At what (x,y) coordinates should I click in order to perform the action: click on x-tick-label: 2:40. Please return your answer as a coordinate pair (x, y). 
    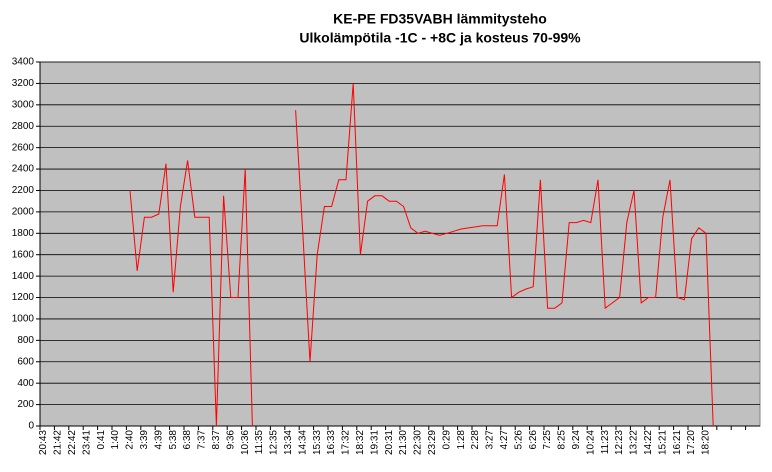
    Looking at the image, I should click on (130, 440).